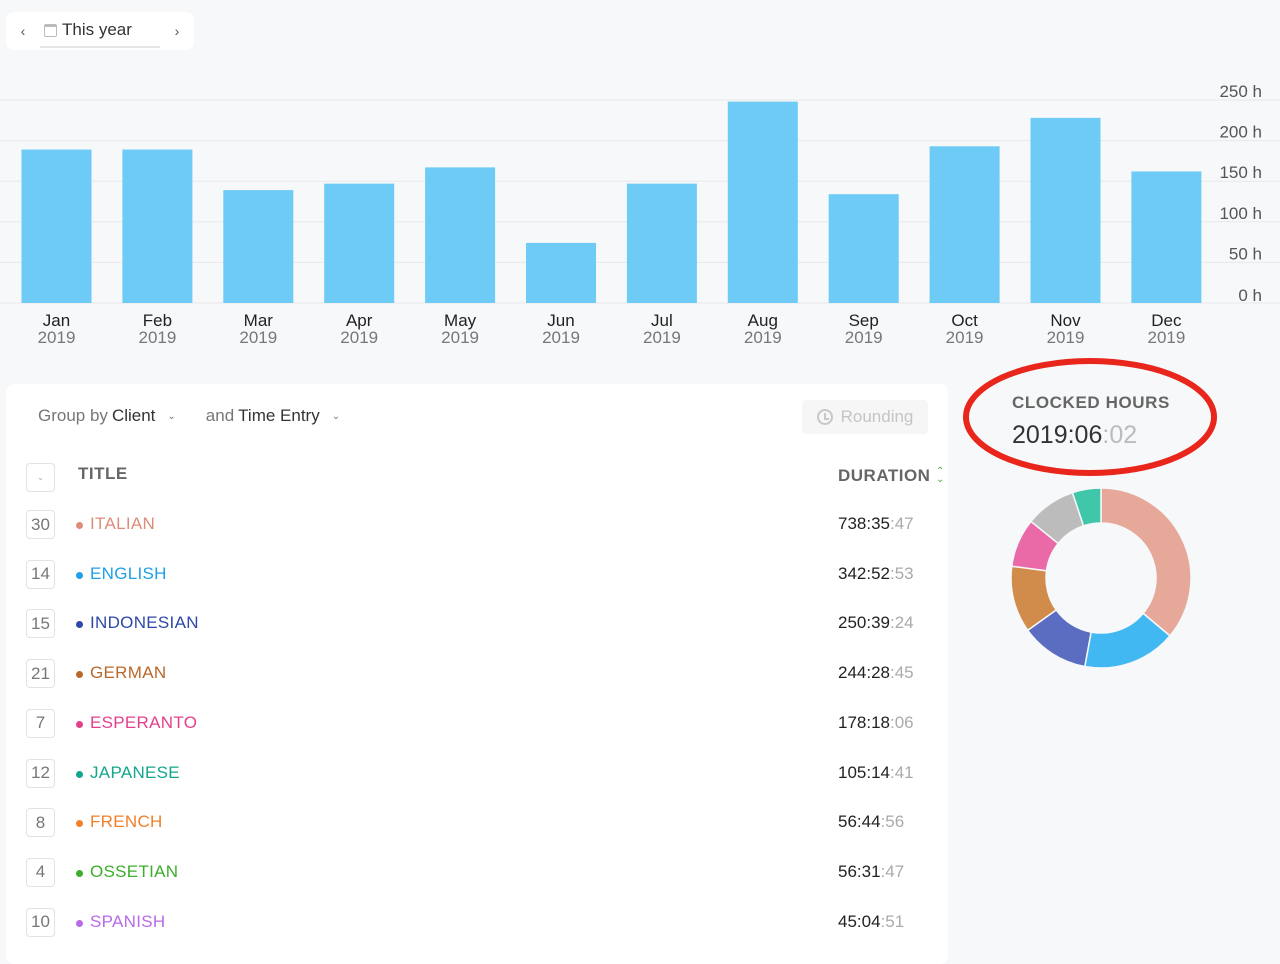 The width and height of the screenshot is (1280, 964). What do you see at coordinates (902, 772) in the screenshot?
I see `row-duration-seconds: :41` at bounding box center [902, 772].